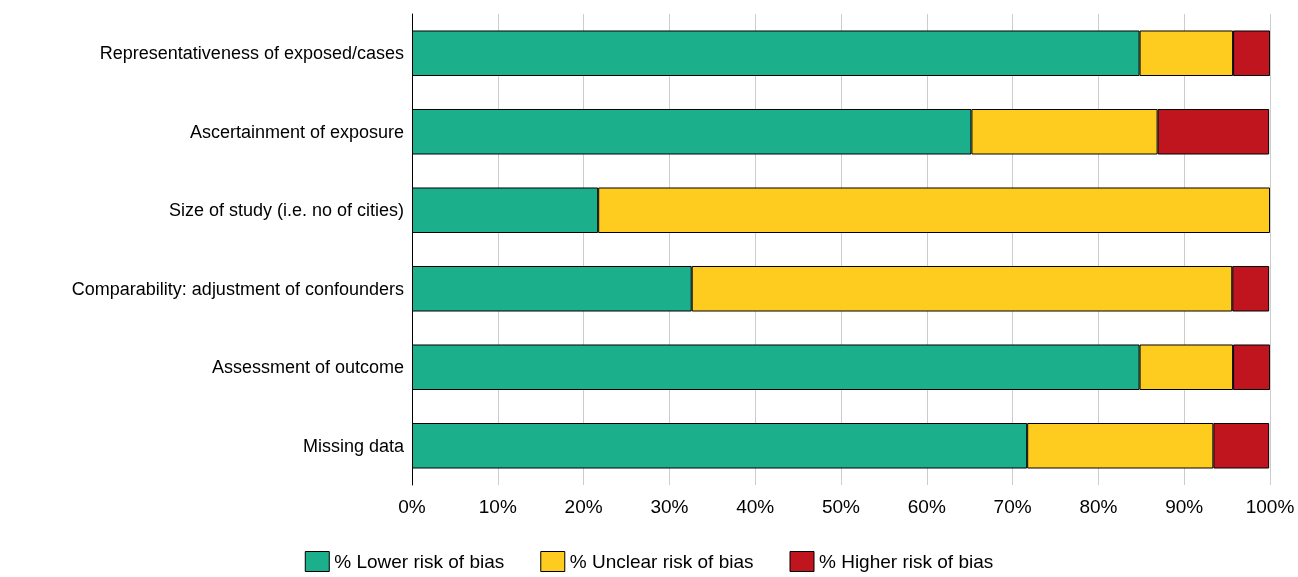  I want to click on y-tick-label: Missing data, so click(353, 445).